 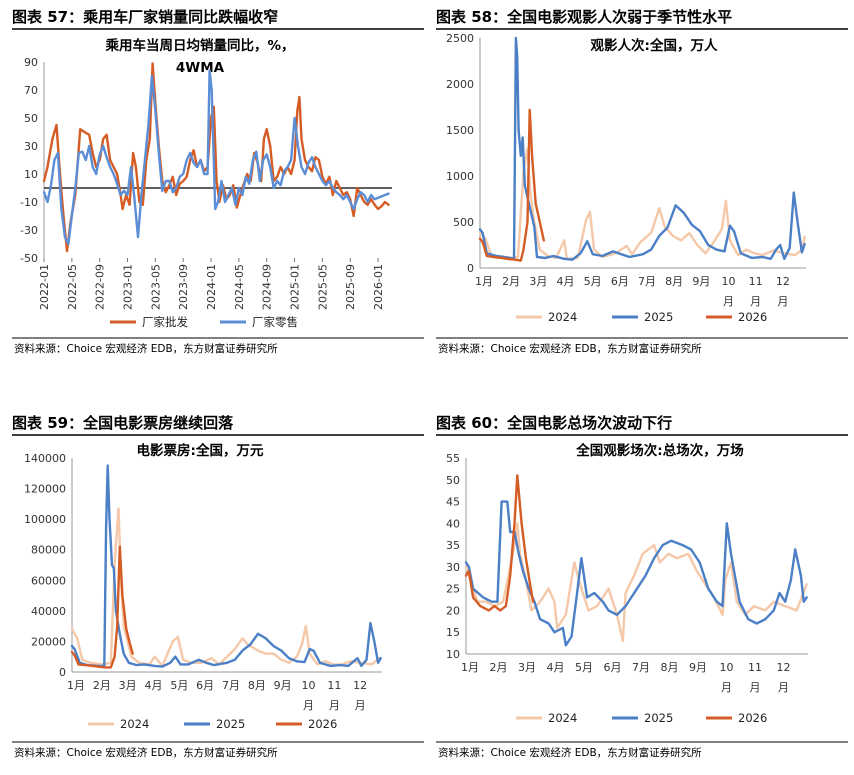 I want to click on x-tick-label: 2026-01, so click(x=378, y=287).